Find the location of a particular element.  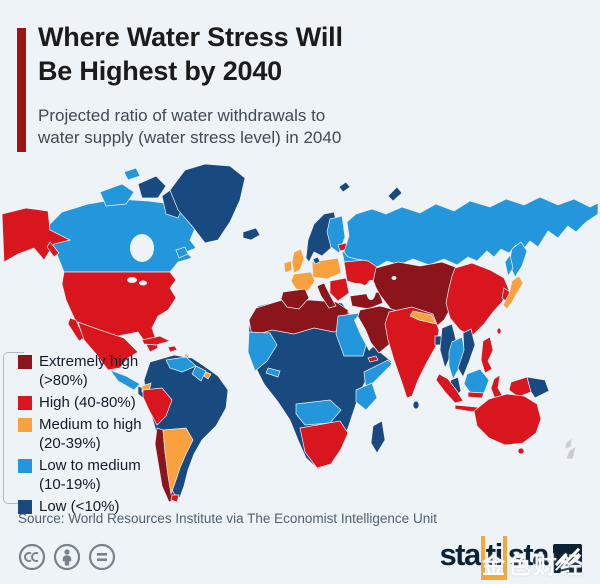

papua-new-guinea is located at coordinates (538, 387).